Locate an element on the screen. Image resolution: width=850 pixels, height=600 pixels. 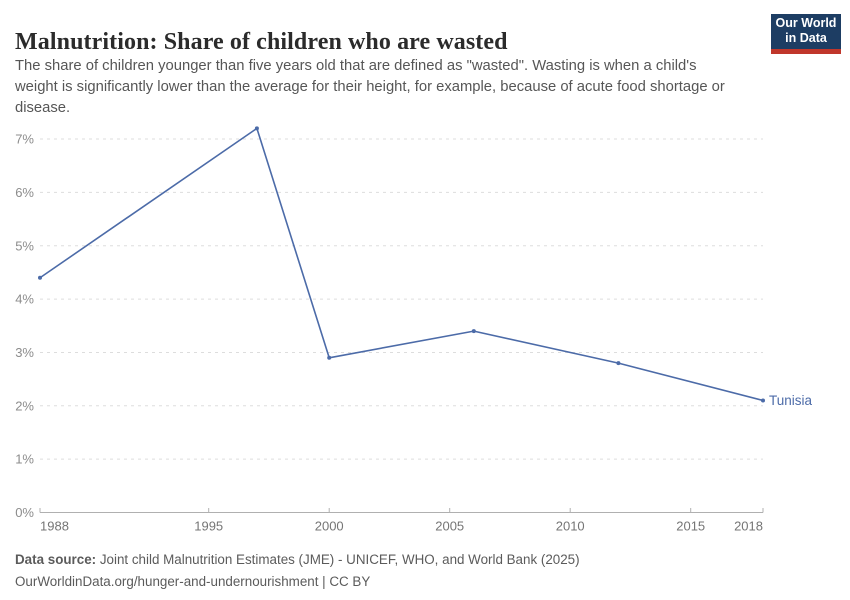
x-axis-label: 1995 is located at coordinates (208, 526).